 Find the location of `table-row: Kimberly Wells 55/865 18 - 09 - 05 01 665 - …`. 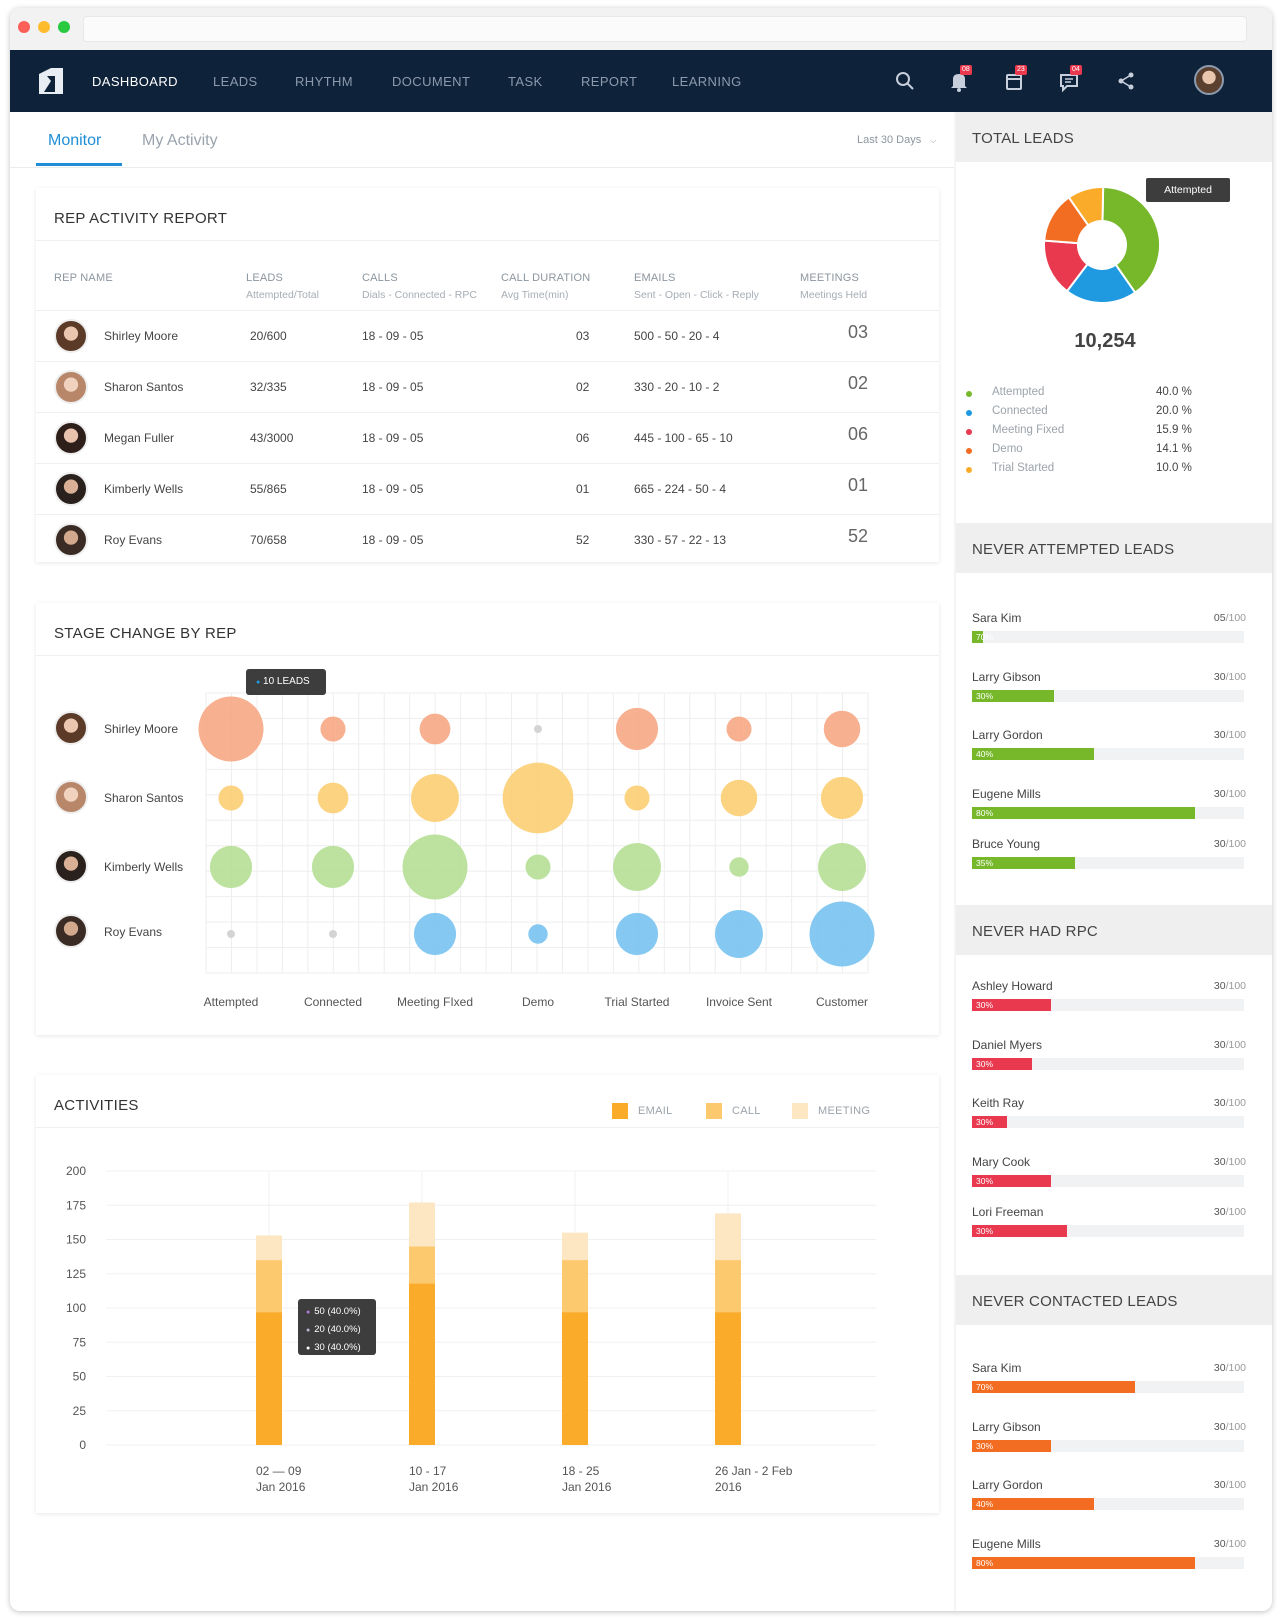

table-row: Kimberly Wells 55/865 18 - 09 - 05 01 665 - … is located at coordinates (487, 488).